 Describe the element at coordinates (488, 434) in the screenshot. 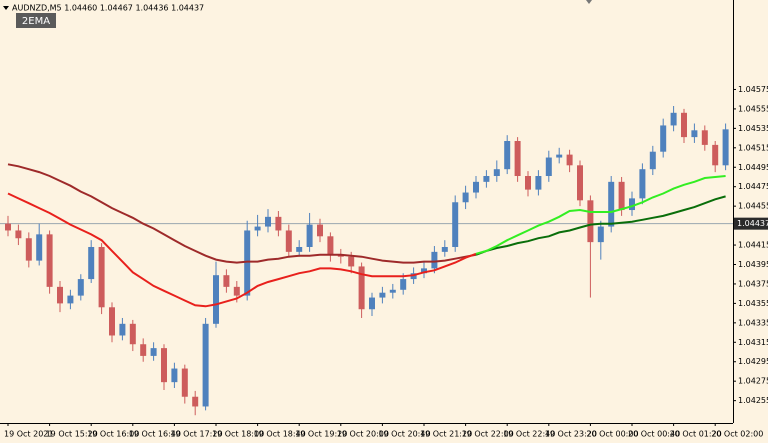

I see `x-tick-label: 19 Oct 22:00` at that location.